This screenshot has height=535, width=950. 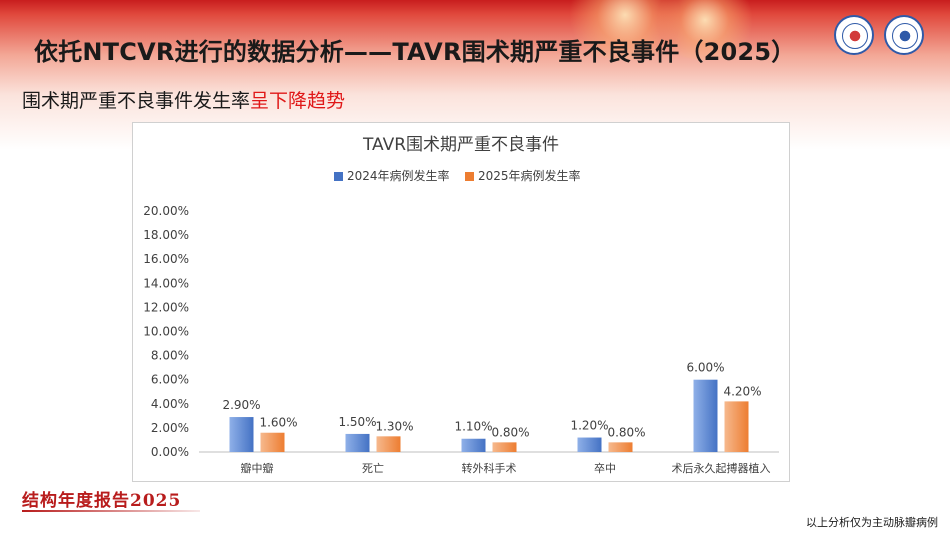 I want to click on x-tick-label: 卒中, so click(x=605, y=468).